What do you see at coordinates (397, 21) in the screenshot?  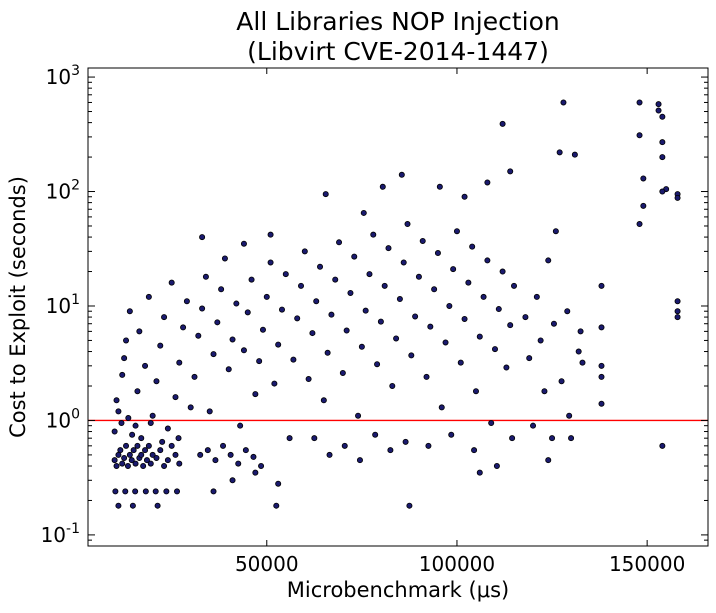 I see `chart-title-line-1: All Libraries NOP Injection` at bounding box center [397, 21].